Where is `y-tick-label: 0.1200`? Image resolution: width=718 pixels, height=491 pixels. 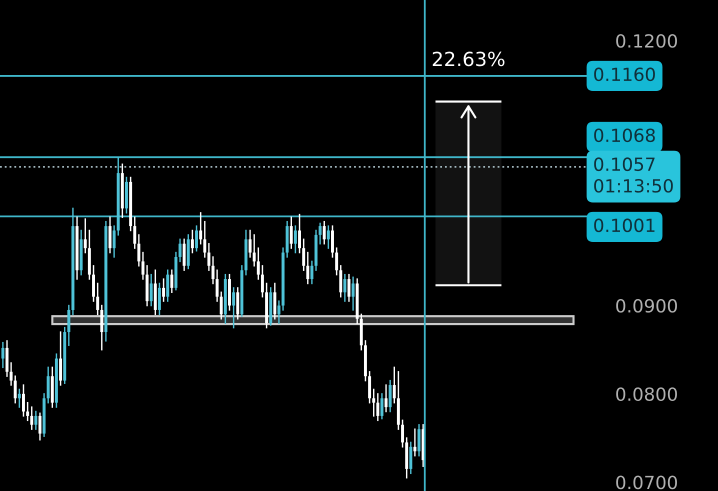 y-tick-label: 0.1200 is located at coordinates (646, 41).